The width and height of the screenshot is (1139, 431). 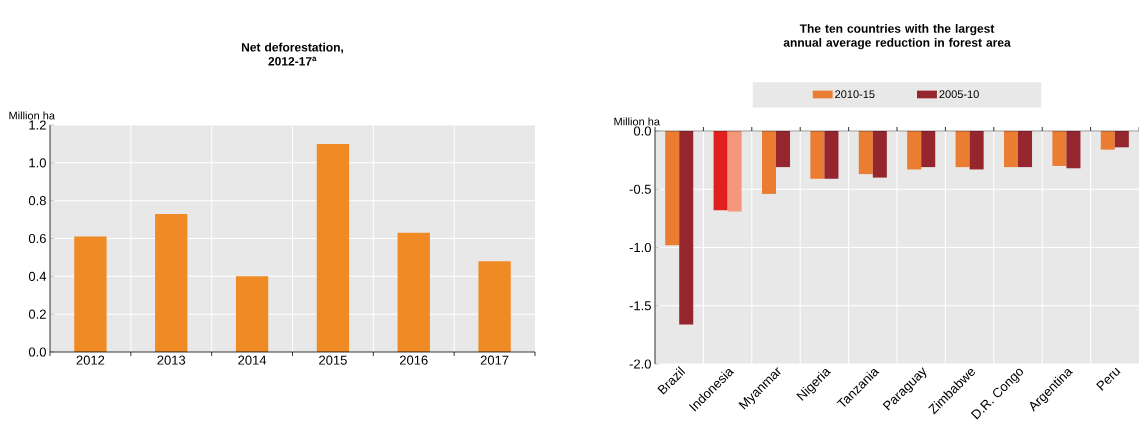 What do you see at coordinates (494, 360) in the screenshot?
I see `x-tick-label: 2017` at bounding box center [494, 360].